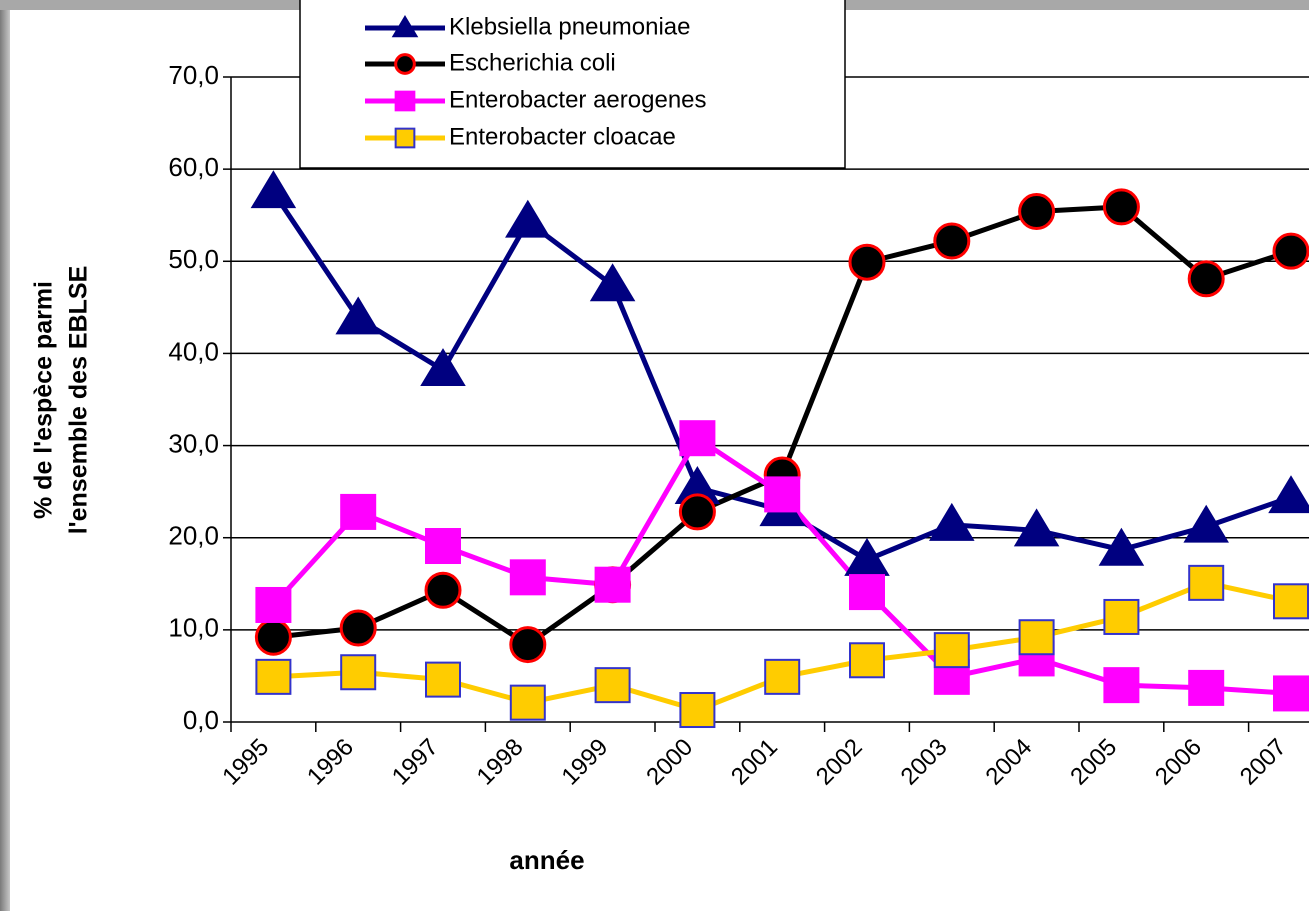 The width and height of the screenshot is (1309, 911). Describe the element at coordinates (193, 443) in the screenshot. I see `y-tick-label: 30,0` at that location.